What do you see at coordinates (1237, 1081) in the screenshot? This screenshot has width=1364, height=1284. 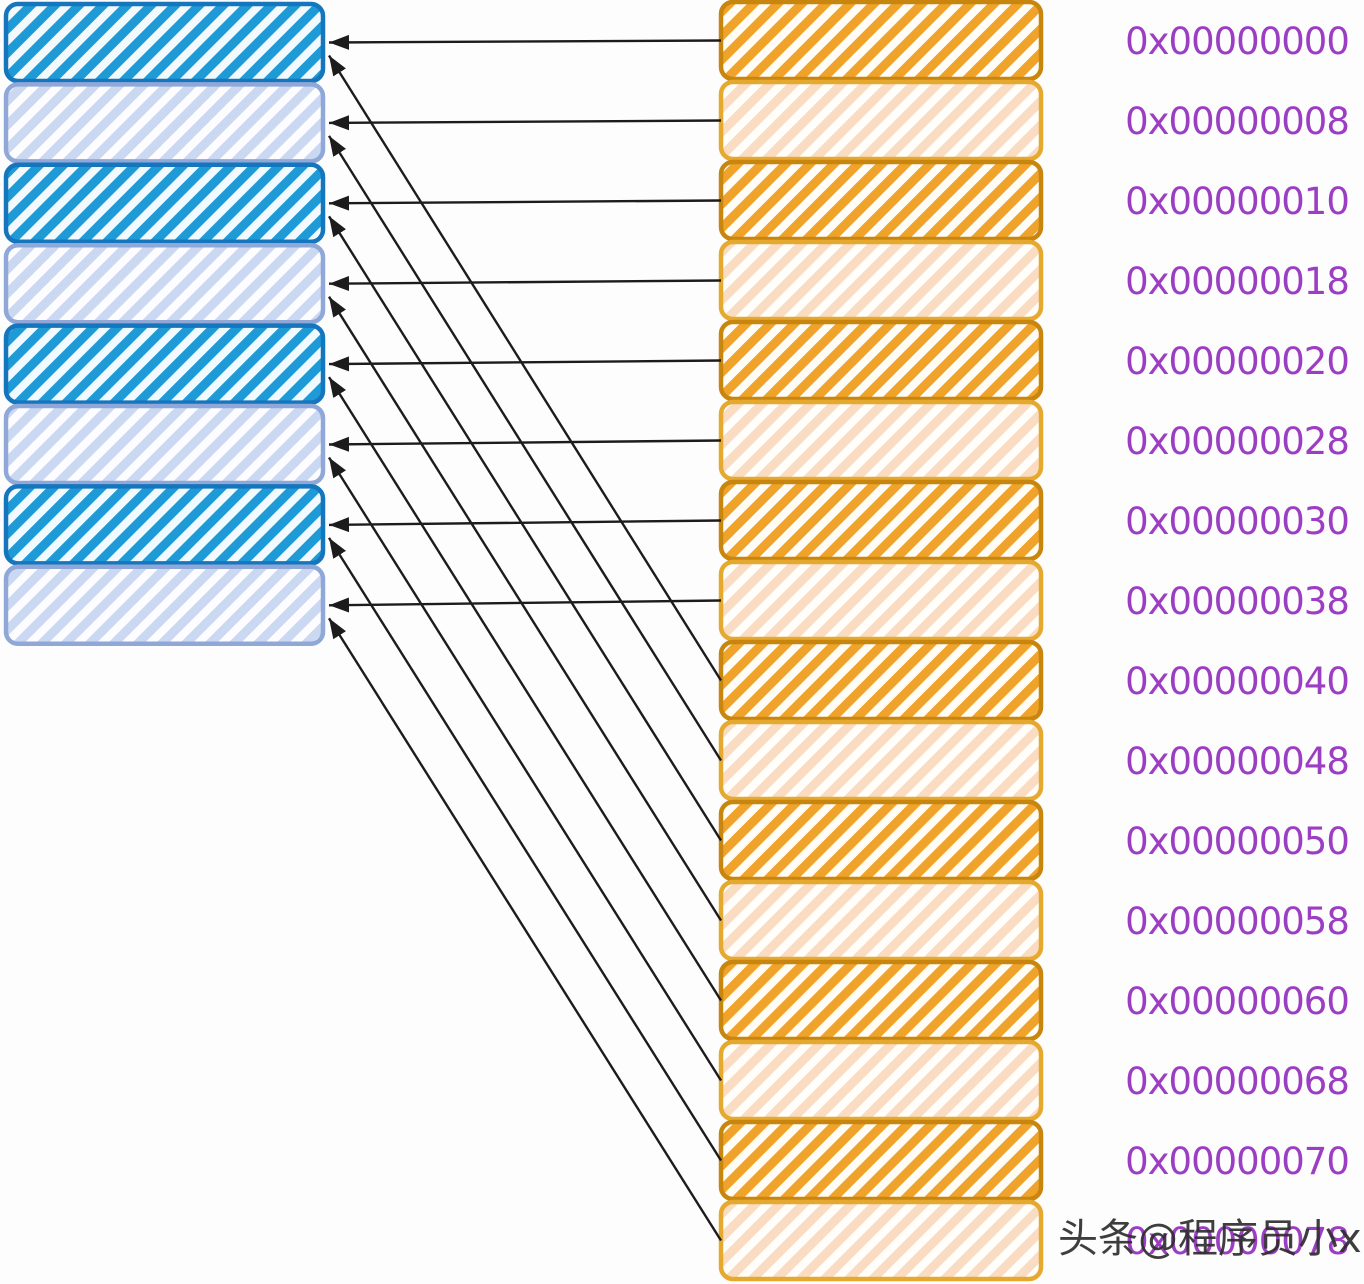 I see `address-label-13: 0x00000068` at bounding box center [1237, 1081].